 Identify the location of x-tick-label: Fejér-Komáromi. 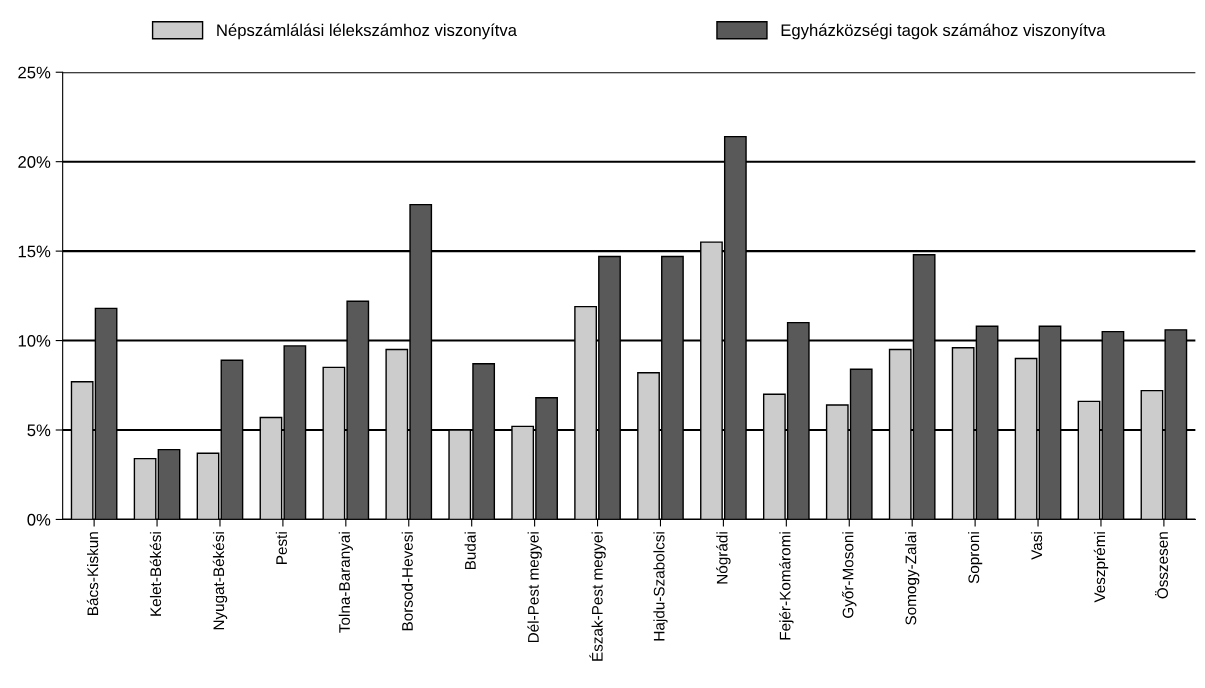
(786, 586).